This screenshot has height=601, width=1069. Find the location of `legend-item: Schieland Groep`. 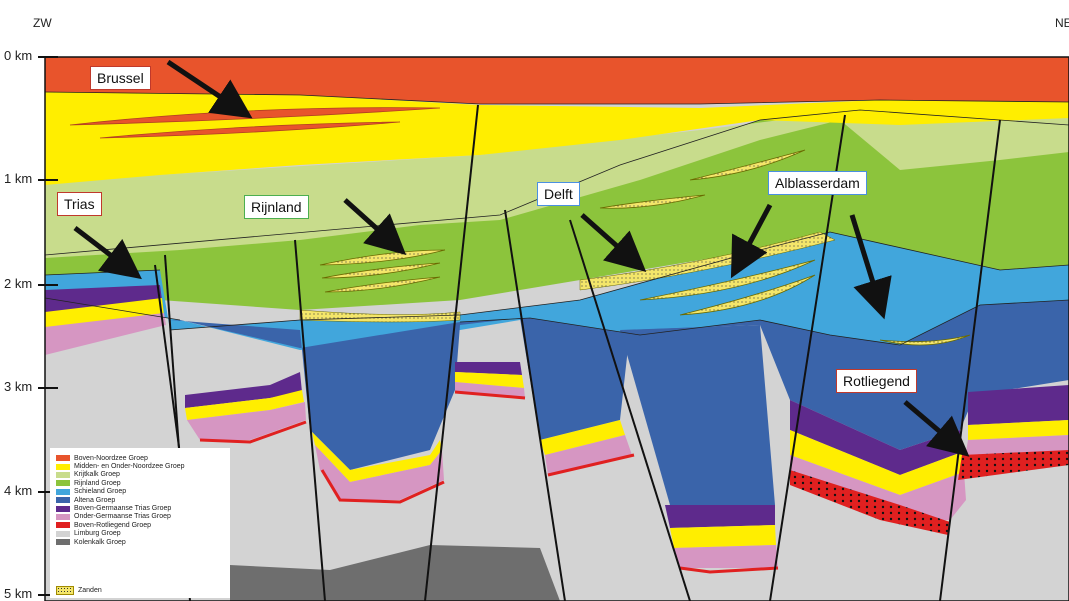

legend-item: Schieland Groep is located at coordinates (140, 492).